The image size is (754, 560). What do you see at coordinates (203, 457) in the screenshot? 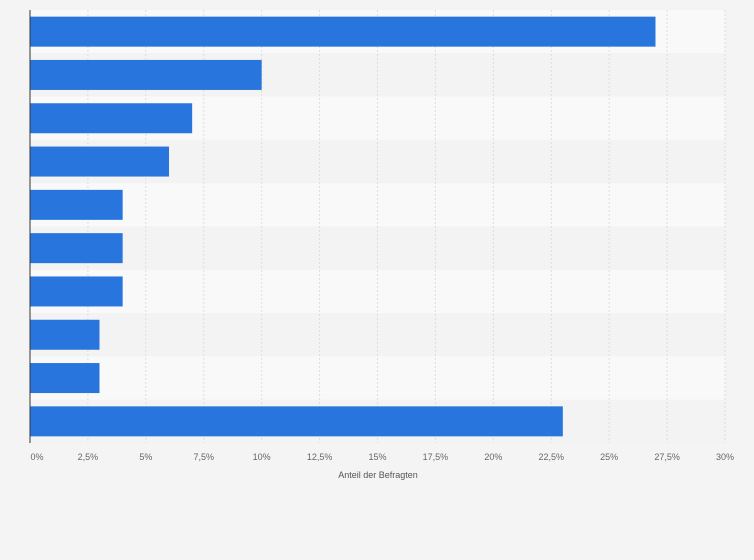
I see `x-tick-label: 7,5%` at bounding box center [203, 457].